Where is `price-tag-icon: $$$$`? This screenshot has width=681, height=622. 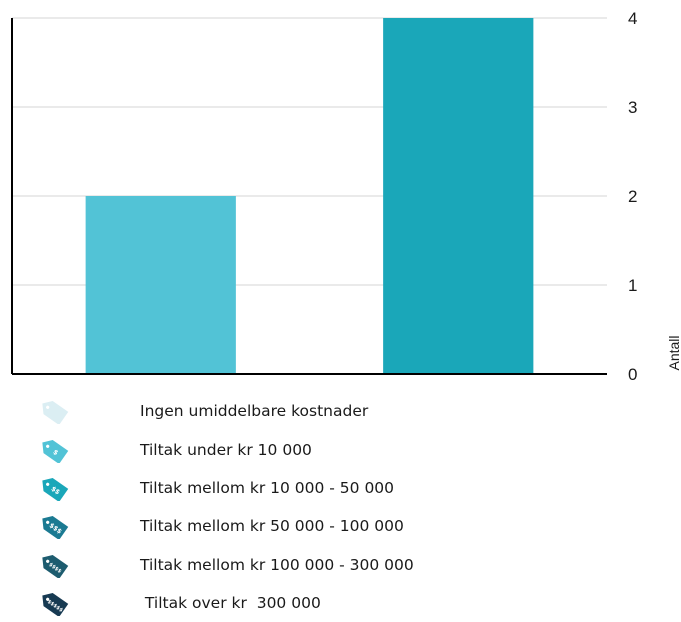 price-tag-icon: $$$$ is located at coordinates (55, 566).